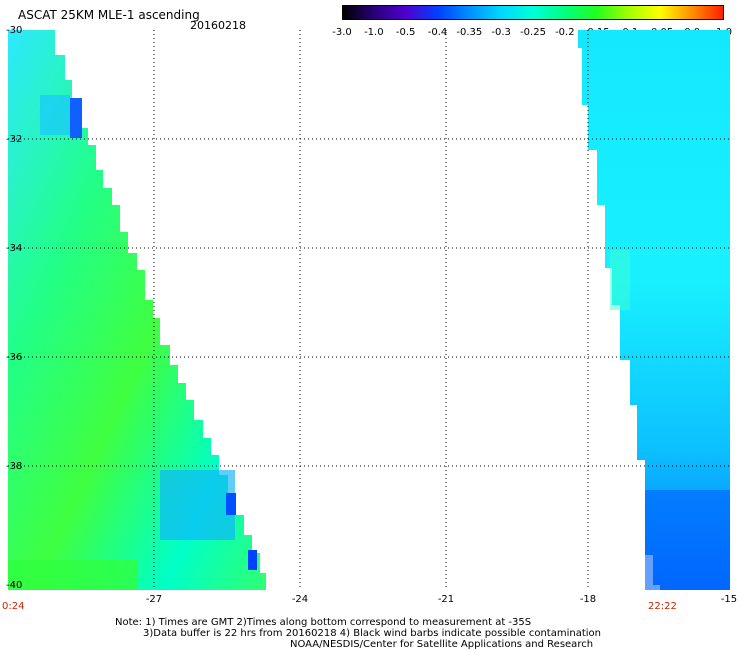  What do you see at coordinates (588, 599) in the screenshot?
I see `lon-label: -18` at bounding box center [588, 599].